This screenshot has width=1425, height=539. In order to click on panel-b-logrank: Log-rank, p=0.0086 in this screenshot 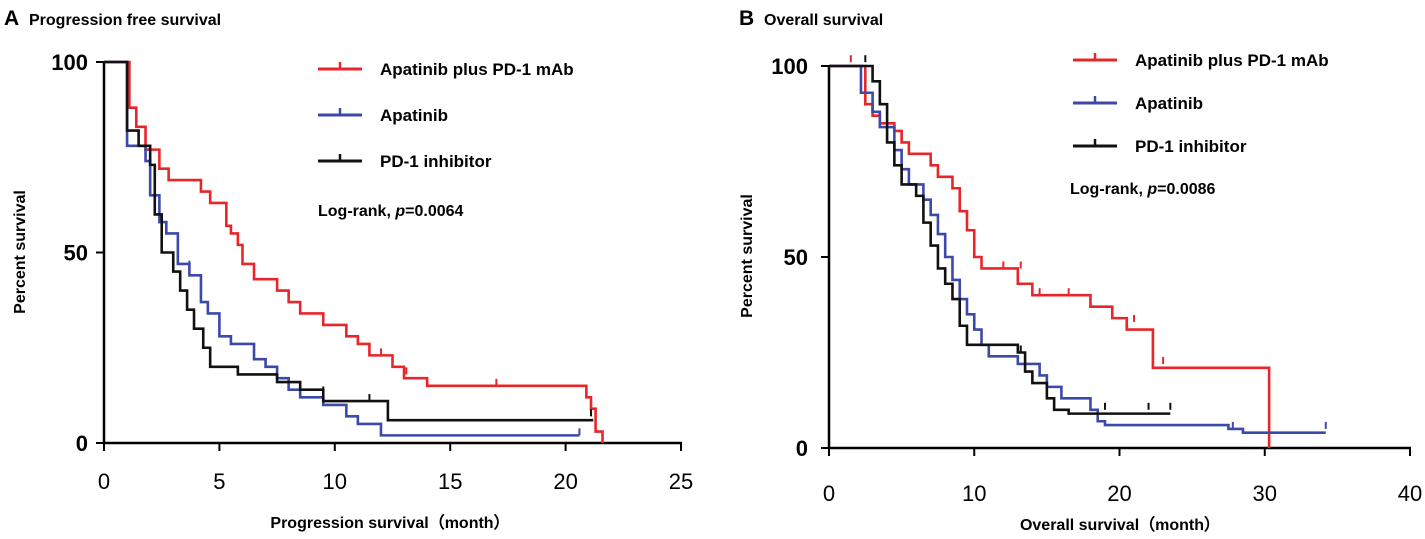, I will do `click(1143, 189)`.